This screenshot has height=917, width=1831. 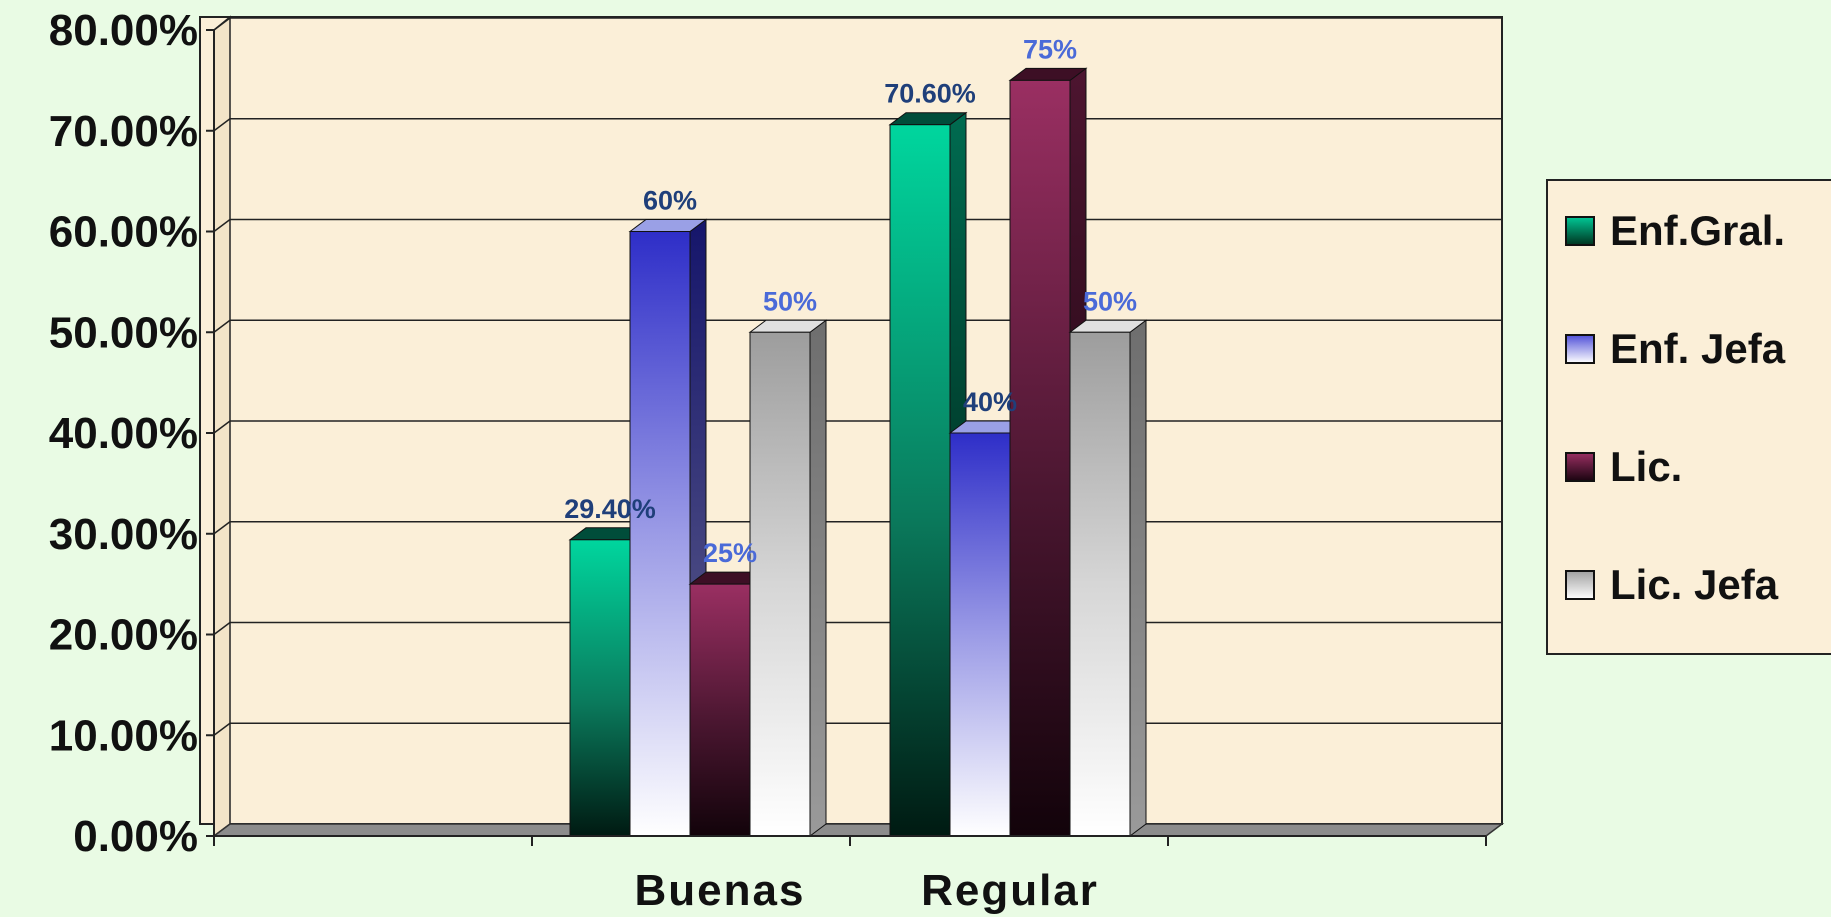 I want to click on x-category-label: Buenas, so click(x=720, y=890).